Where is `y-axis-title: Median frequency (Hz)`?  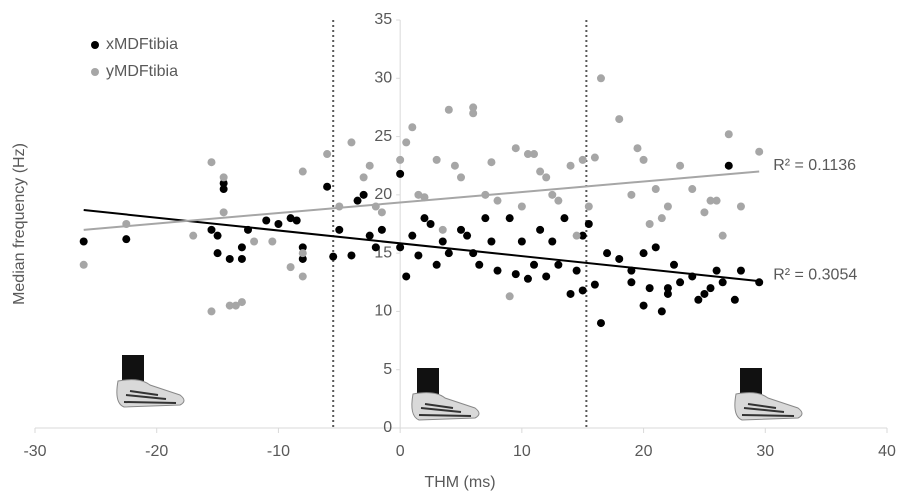 y-axis-title: Median frequency (Hz) is located at coordinates (19, 224).